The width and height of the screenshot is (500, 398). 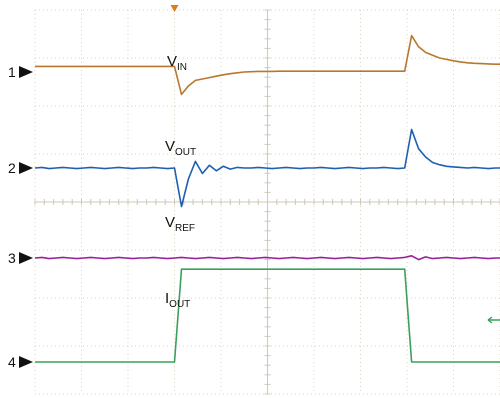 I want to click on trace-label: VREF, so click(x=180, y=224).